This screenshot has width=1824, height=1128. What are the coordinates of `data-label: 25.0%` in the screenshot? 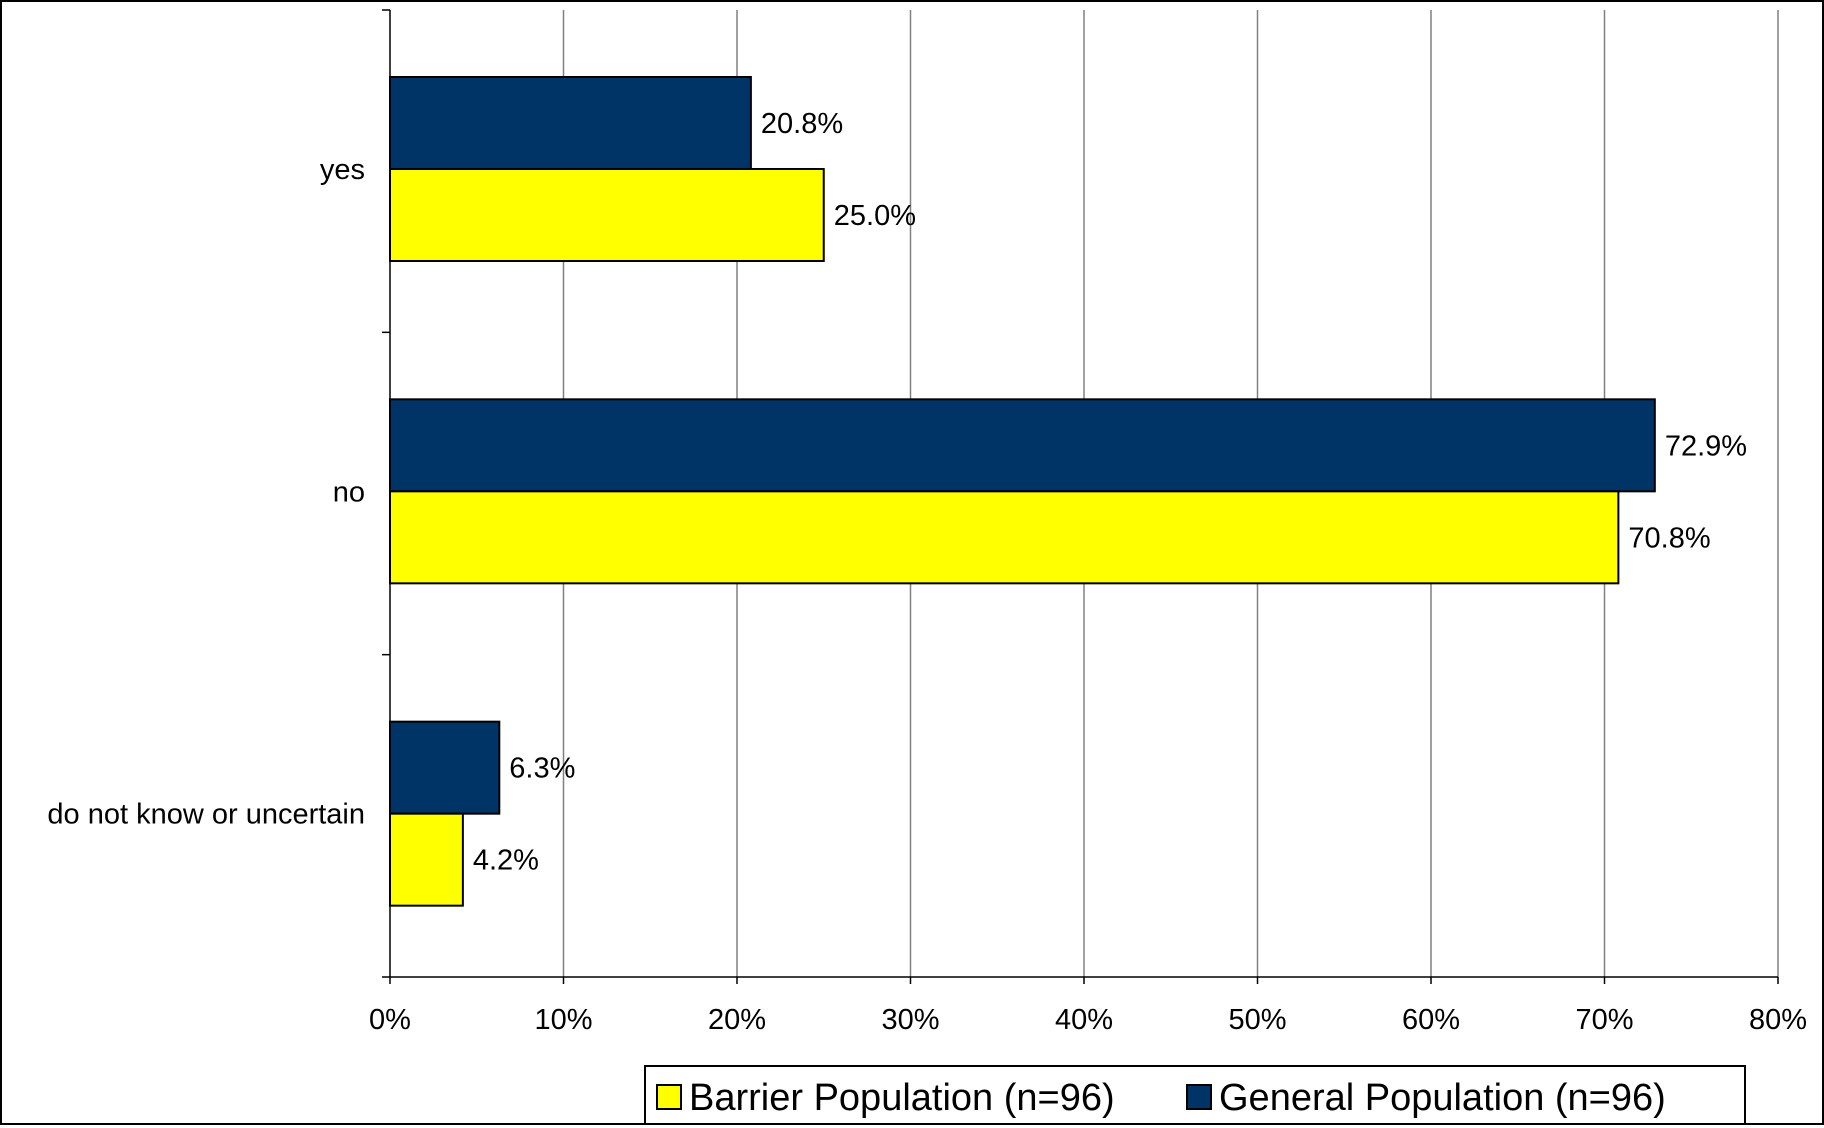 It's located at (875, 216).